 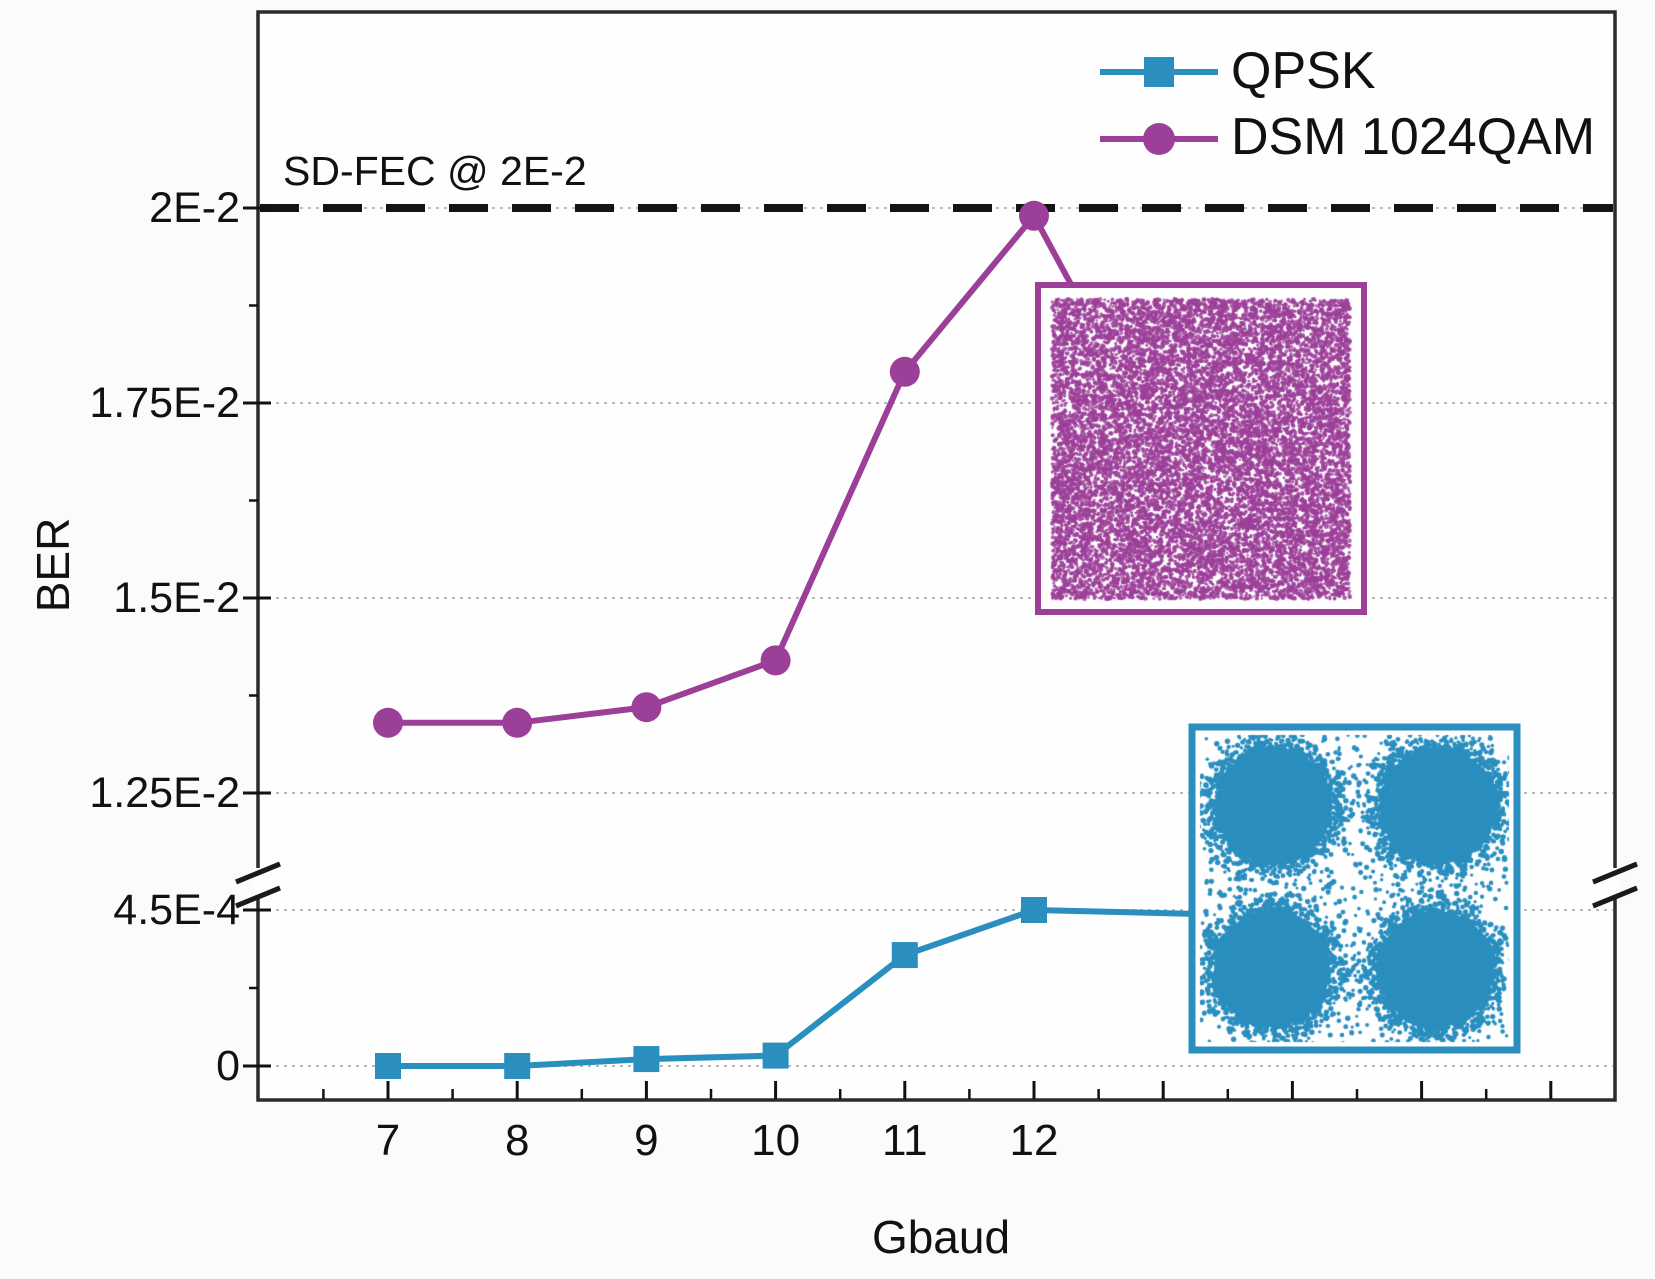 What do you see at coordinates (1303, 71) in the screenshot?
I see `legend-label-qpsk: QPSK` at bounding box center [1303, 71].